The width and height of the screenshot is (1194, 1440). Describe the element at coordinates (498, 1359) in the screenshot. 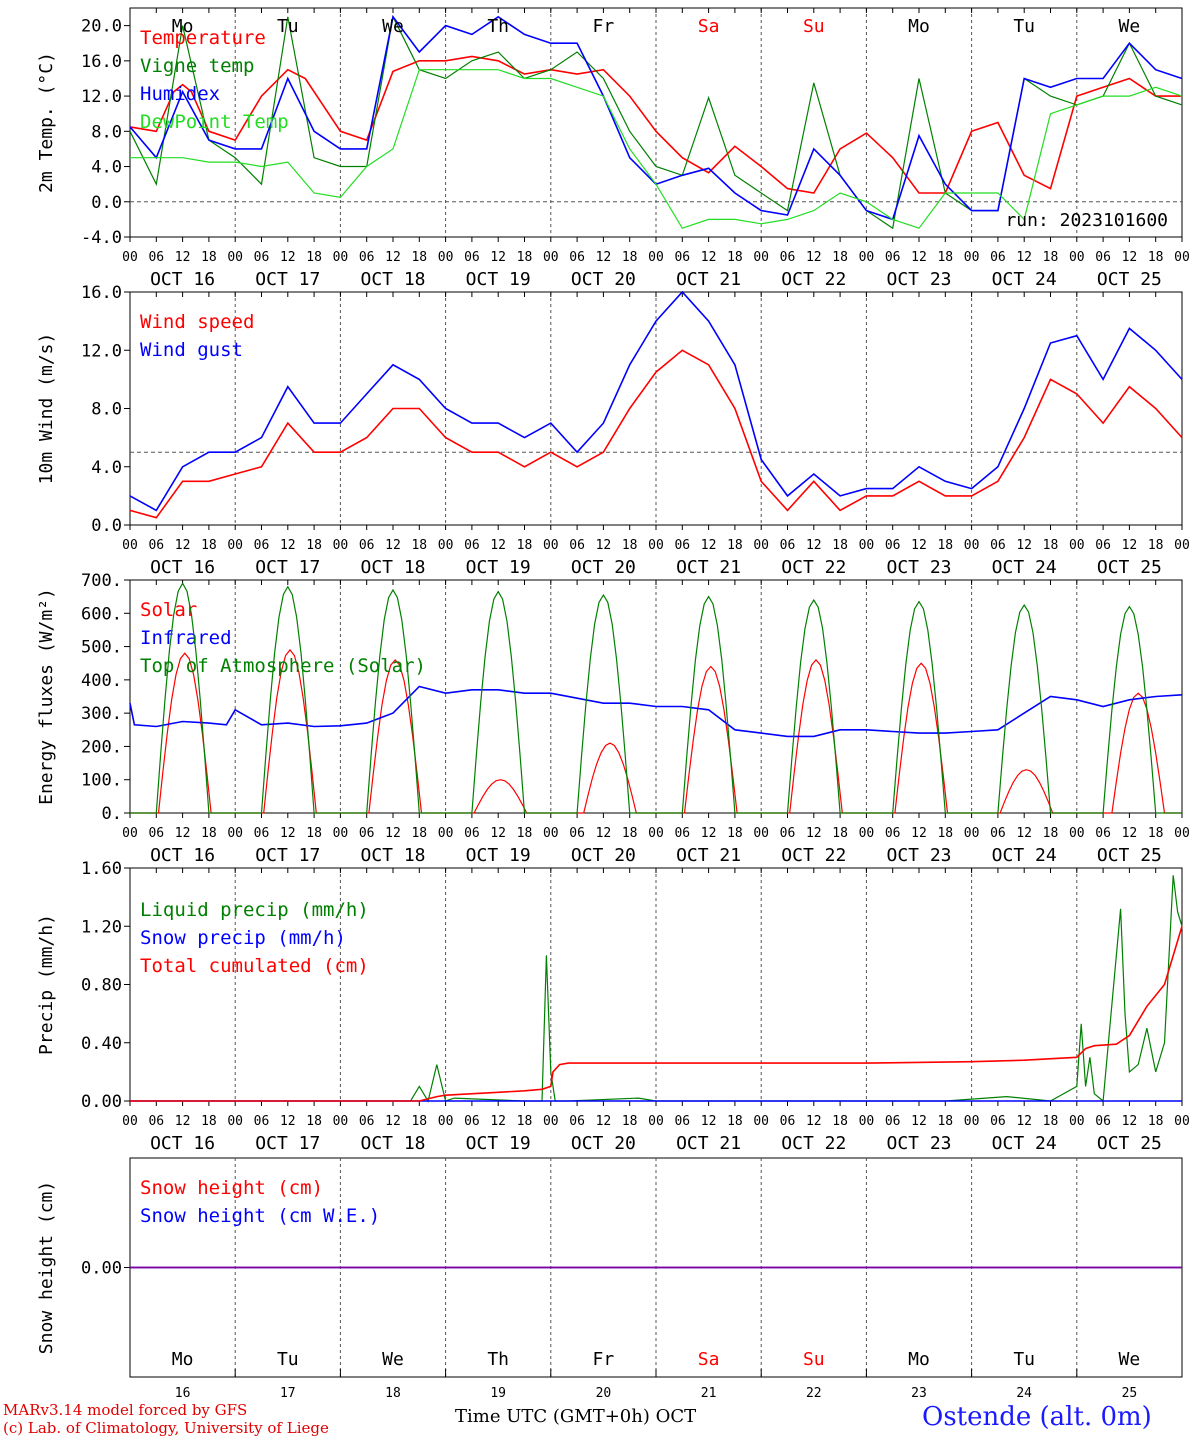

I see `weekday-bottom-3: Th` at that location.